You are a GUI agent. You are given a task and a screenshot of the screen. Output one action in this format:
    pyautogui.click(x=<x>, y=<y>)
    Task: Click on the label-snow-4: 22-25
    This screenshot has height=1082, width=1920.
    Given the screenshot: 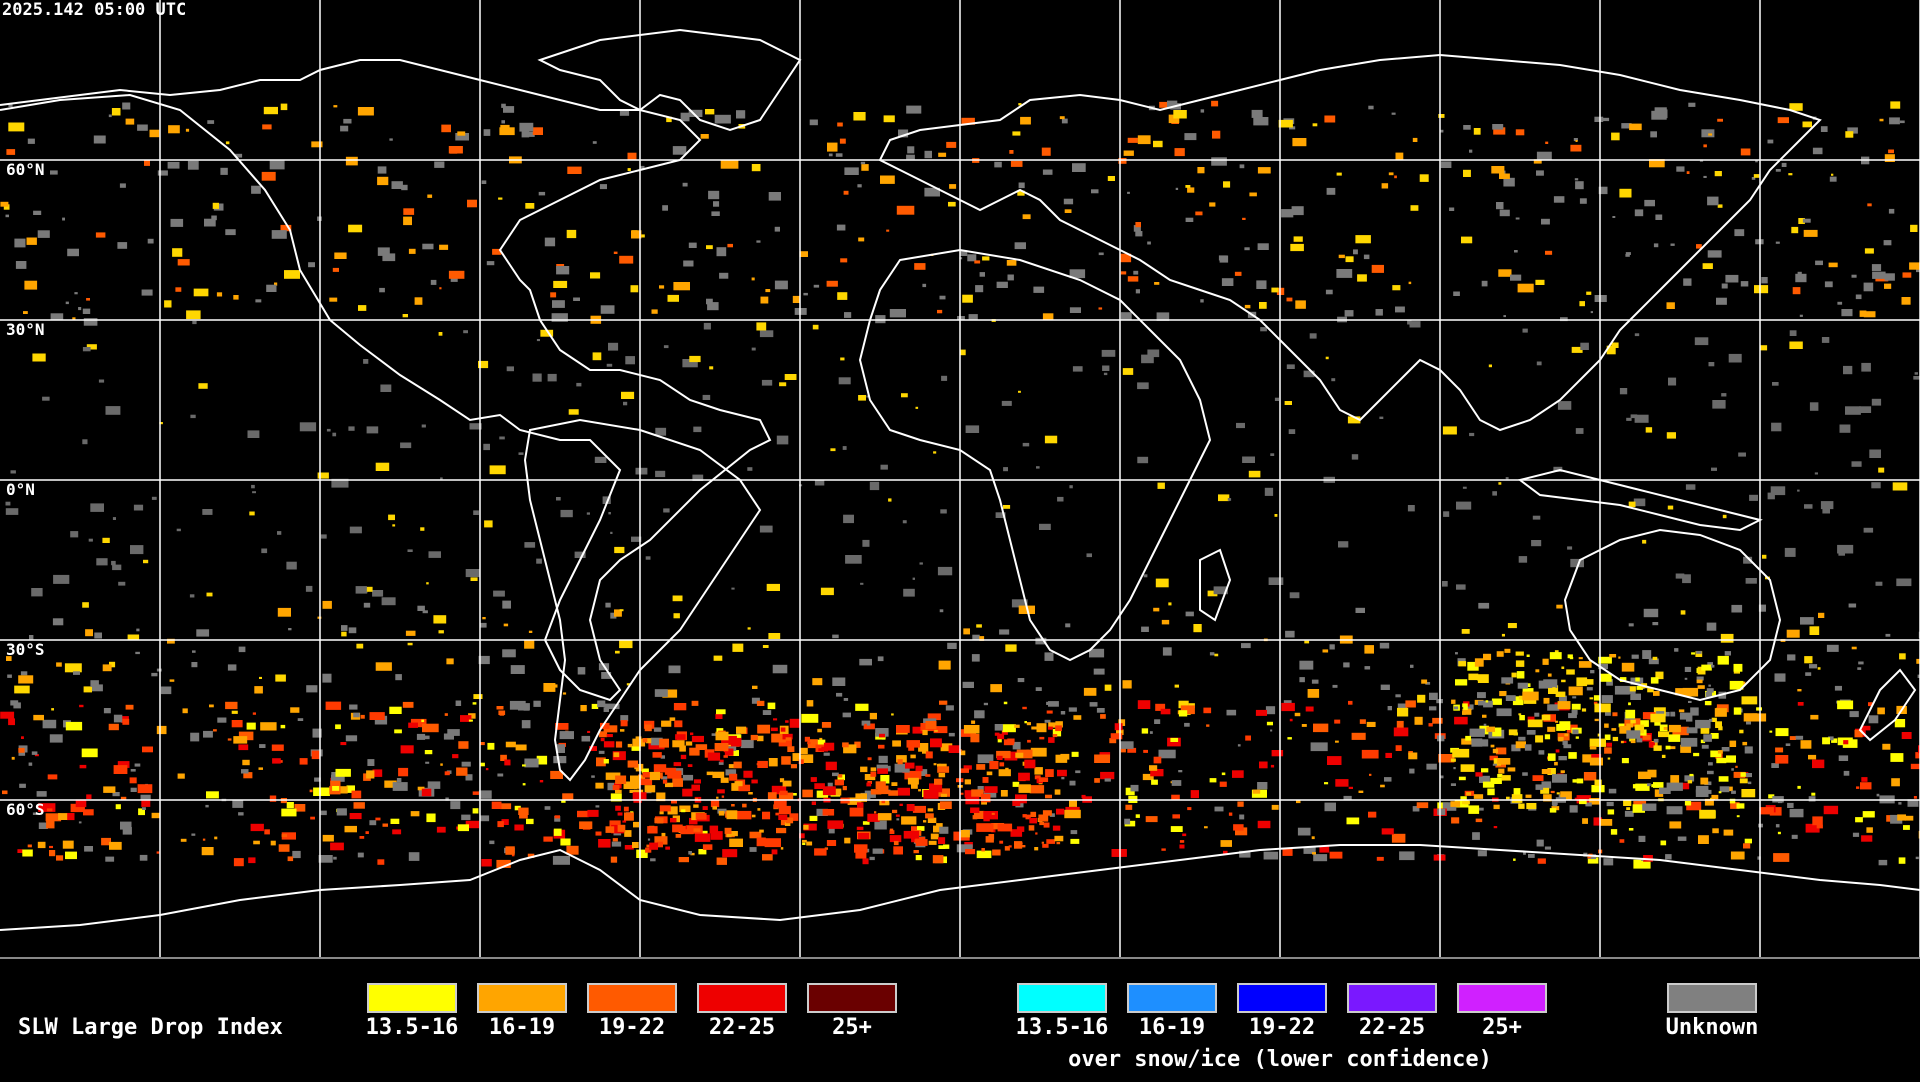 What is the action you would take?
    pyautogui.click(x=1392, y=1027)
    